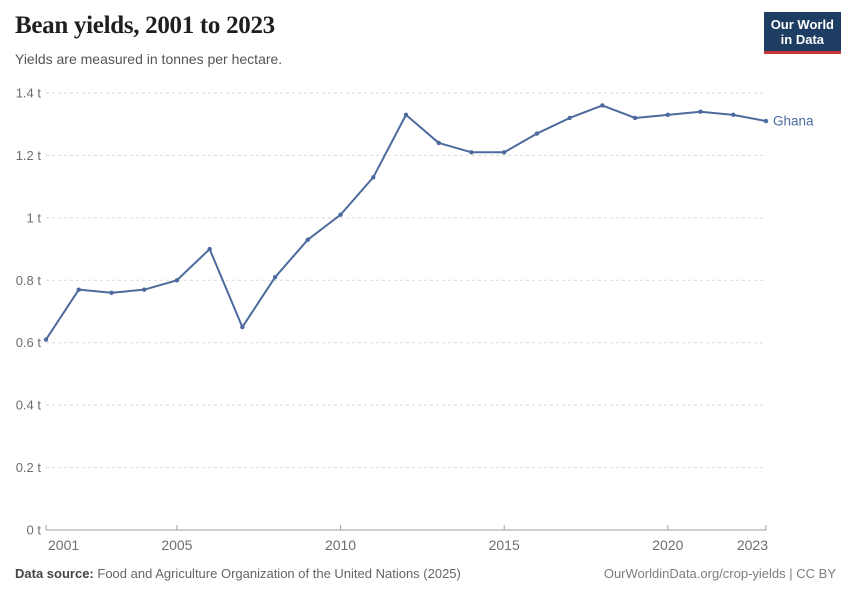  I want to click on y-axis-tick-label: 0.2 t, so click(29, 467).